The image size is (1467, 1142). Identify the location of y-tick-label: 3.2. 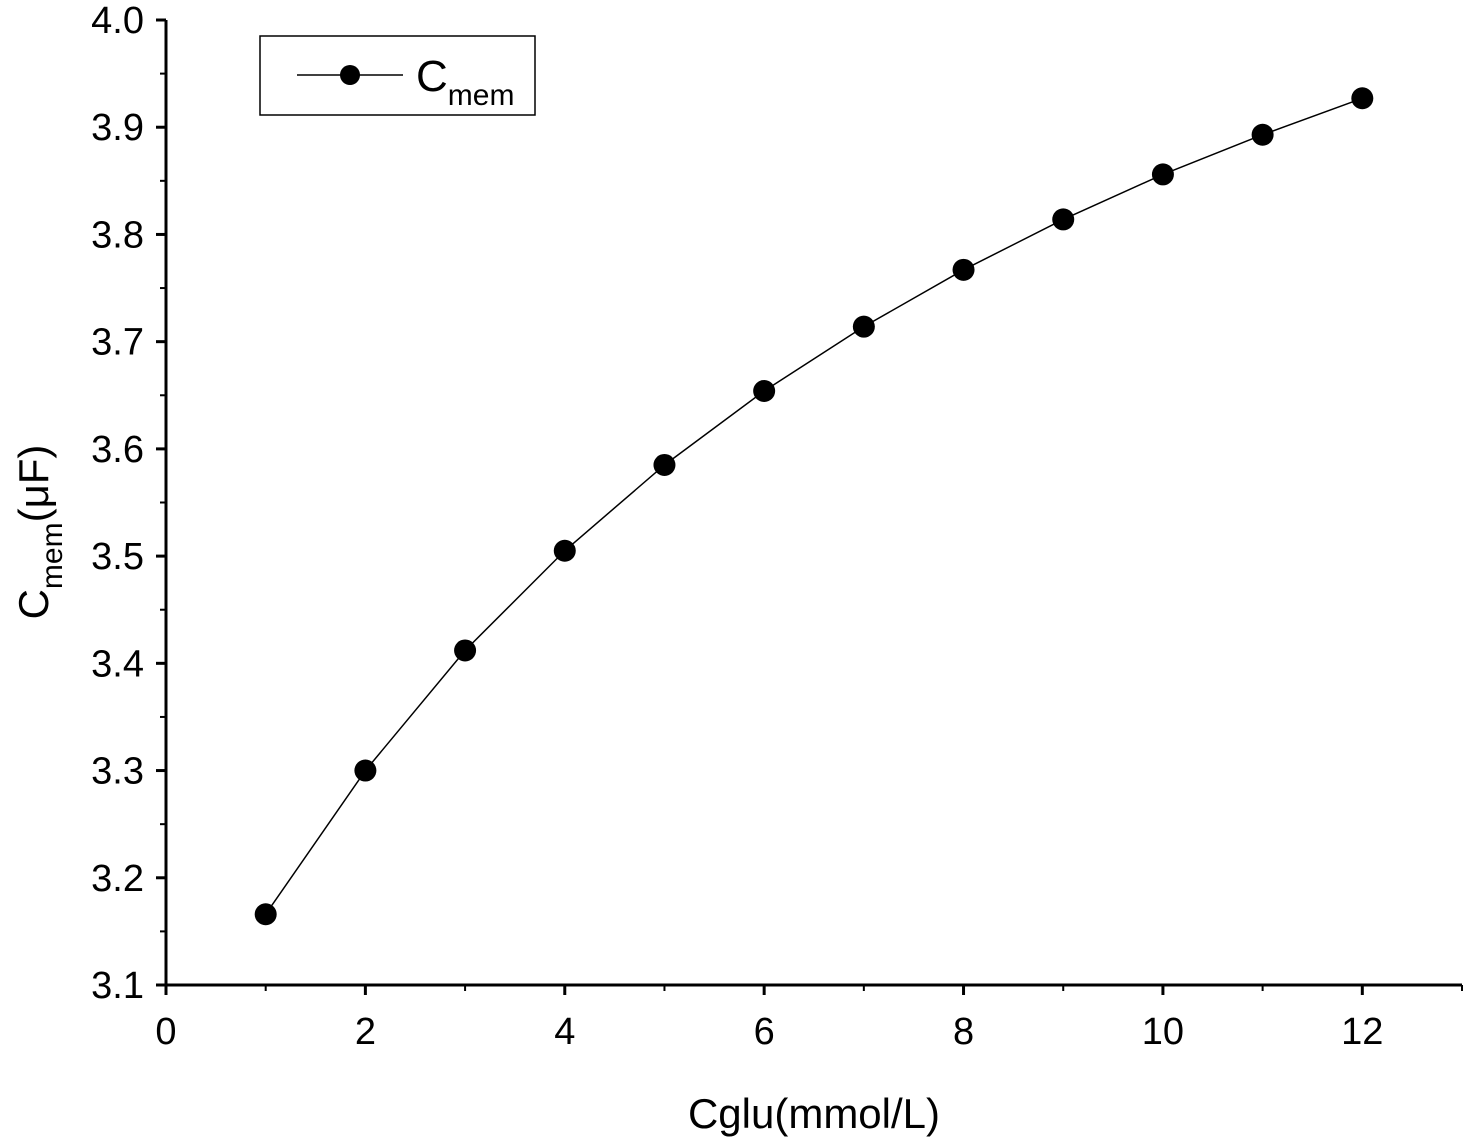
(117, 879).